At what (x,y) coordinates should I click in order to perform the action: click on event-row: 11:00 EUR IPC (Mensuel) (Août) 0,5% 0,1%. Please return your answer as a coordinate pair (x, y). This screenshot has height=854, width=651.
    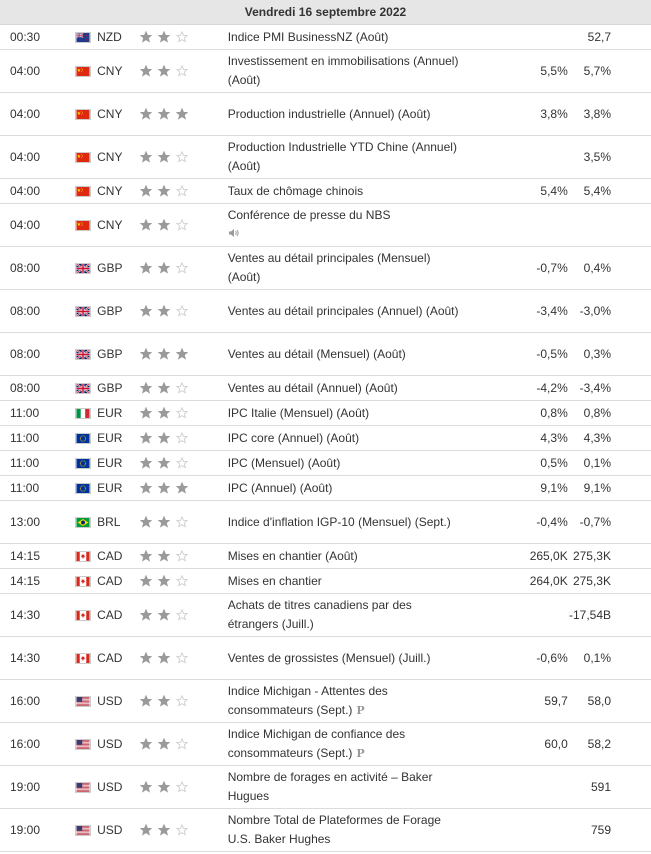
    Looking at the image, I should click on (325, 463).